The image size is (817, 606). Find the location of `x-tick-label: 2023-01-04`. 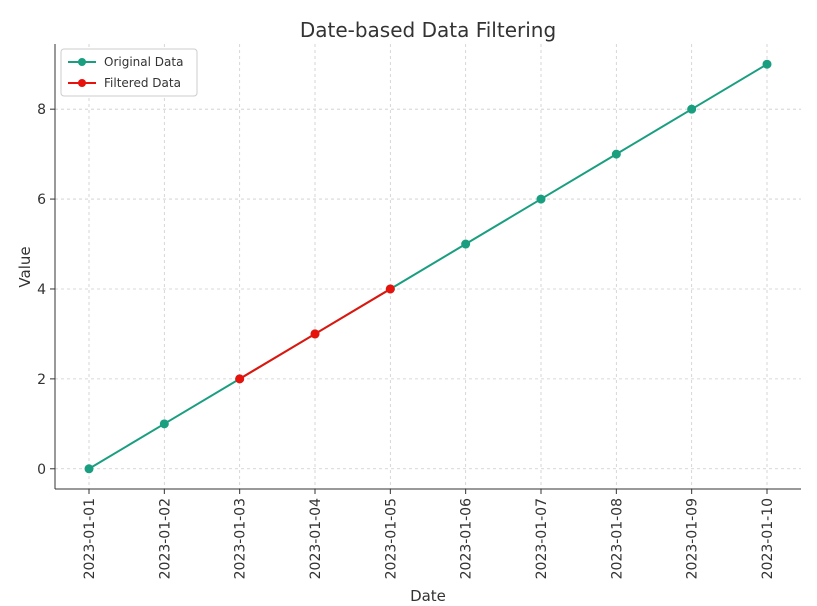

x-tick-label: 2023-01-04 is located at coordinates (316, 538).